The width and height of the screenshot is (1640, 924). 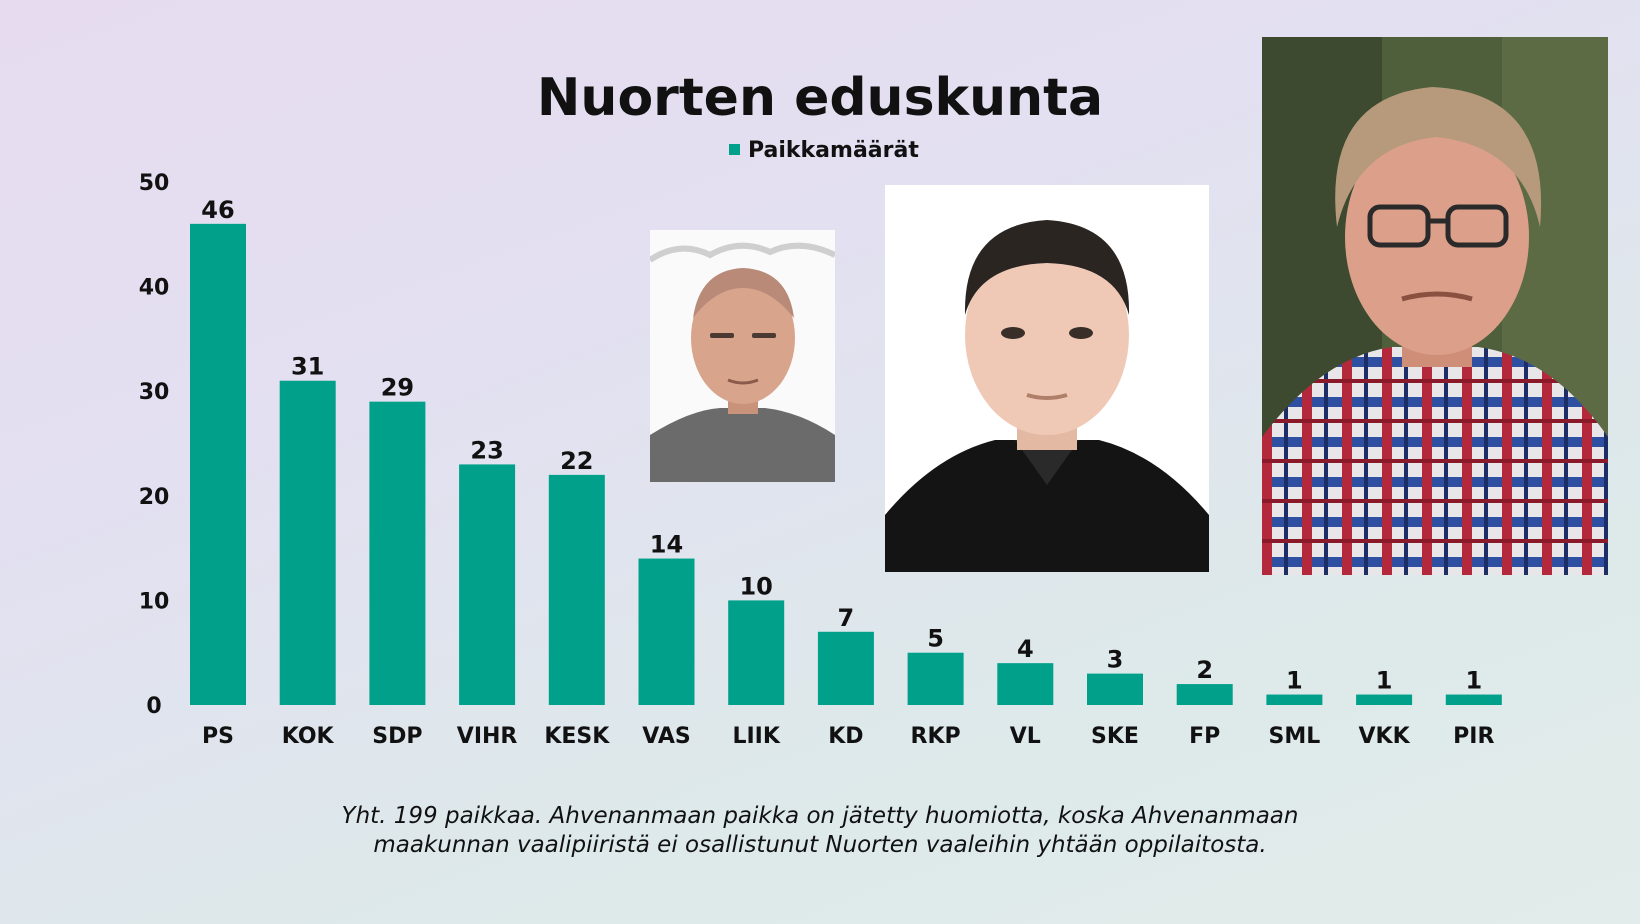 What do you see at coordinates (1294, 681) in the screenshot?
I see `value-label-sml: 1` at bounding box center [1294, 681].